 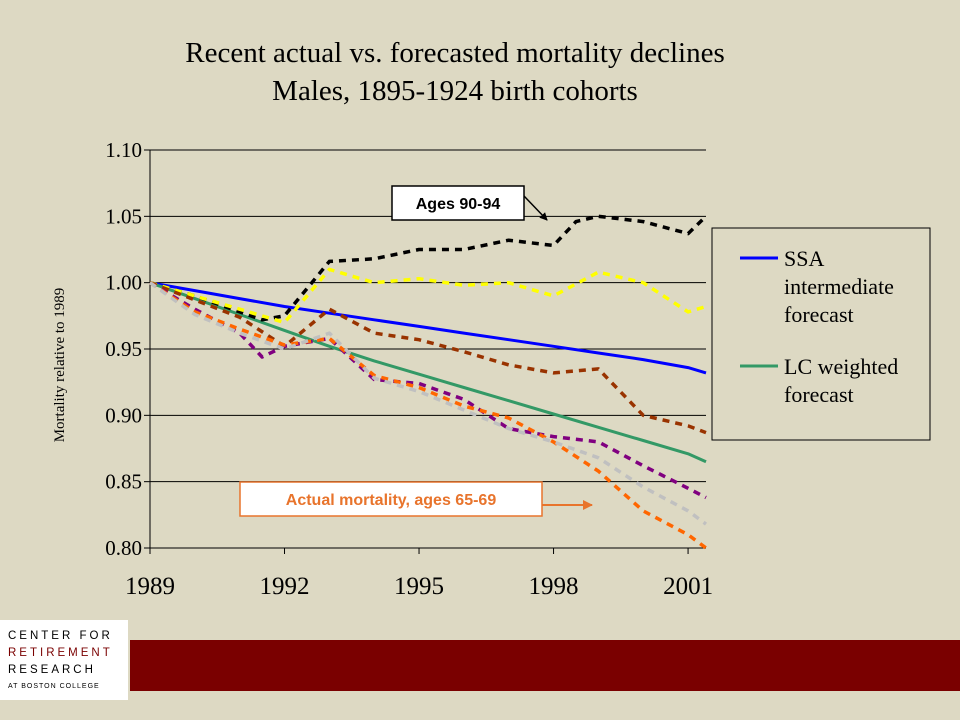 I want to click on legend-label-1-1: SSA, so click(x=804, y=258).